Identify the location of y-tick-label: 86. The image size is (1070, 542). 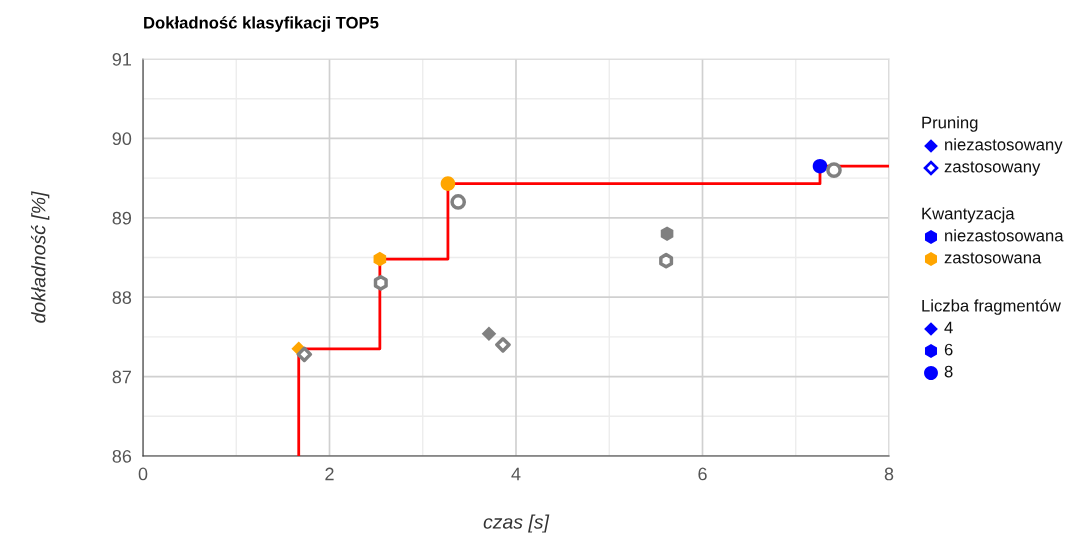
(122, 456).